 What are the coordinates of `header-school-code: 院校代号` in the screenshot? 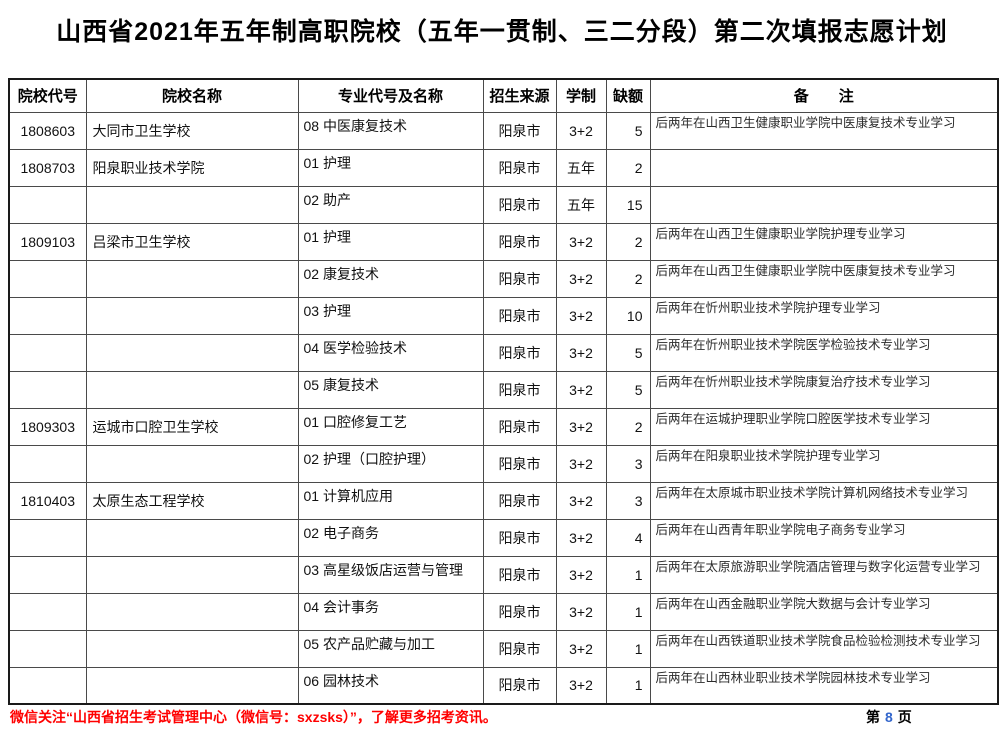 It's located at (47, 95).